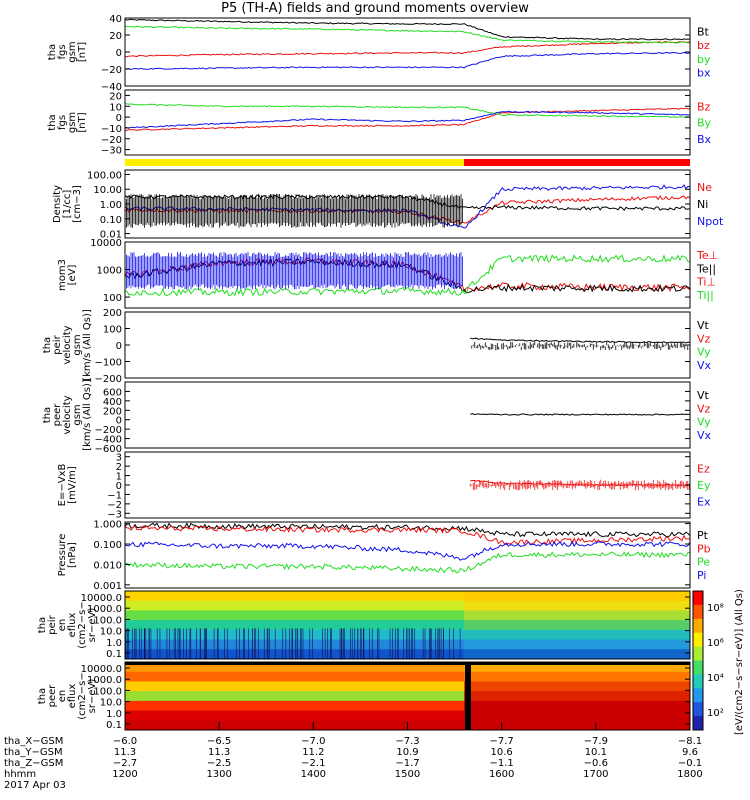 The width and height of the screenshot is (750, 800). I want to click on y-tick-label: 400, so click(112, 402).